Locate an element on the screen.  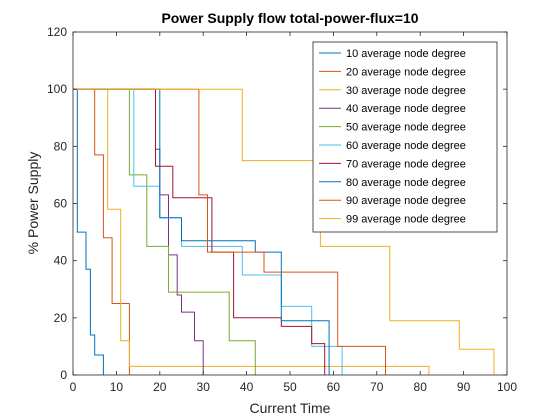
y-tick-label: 20 is located at coordinates (61, 318).